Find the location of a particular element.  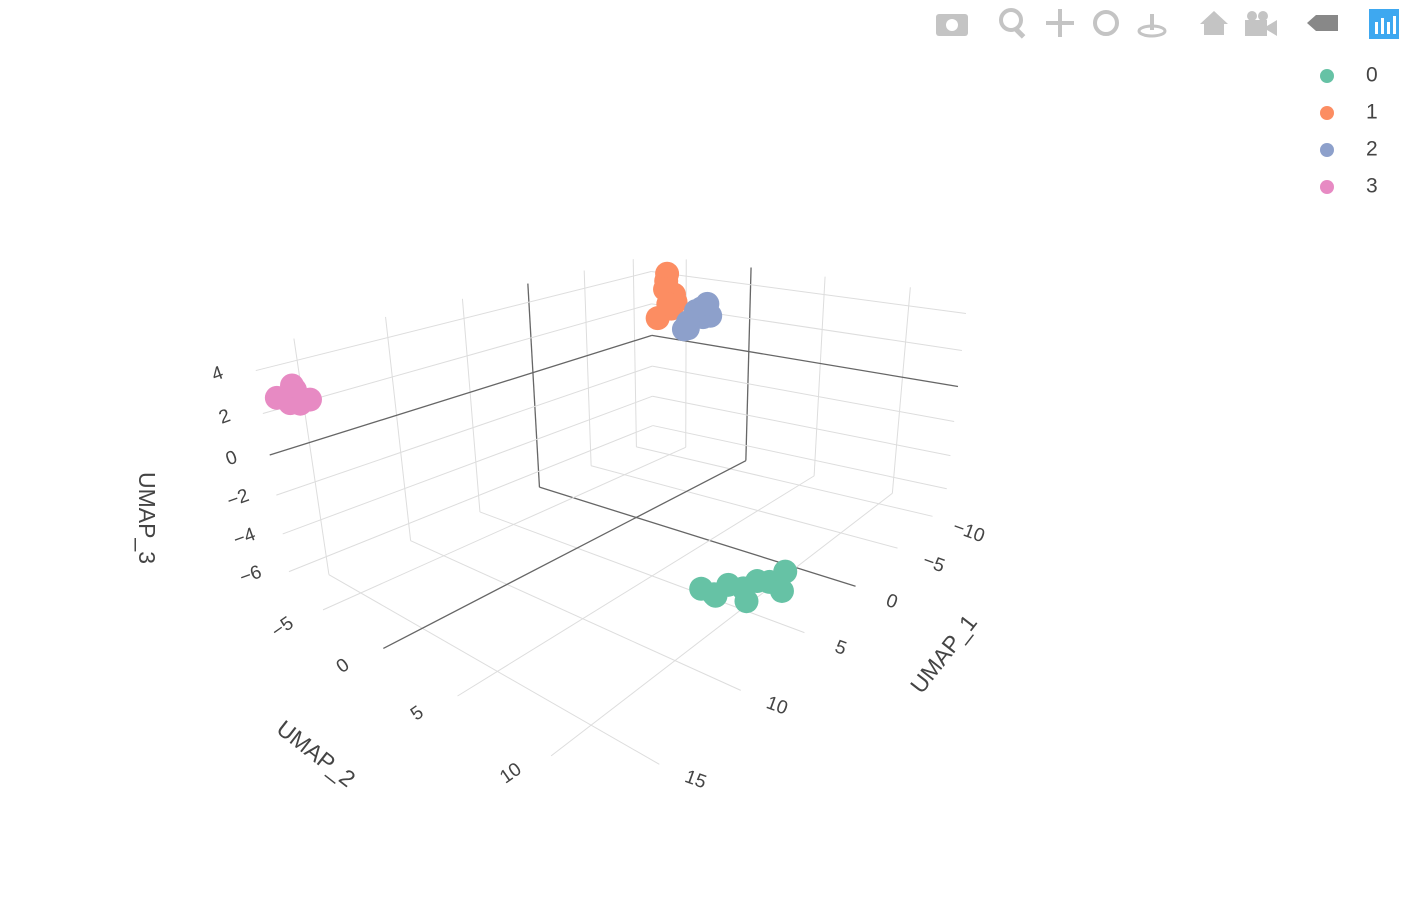

z-tick-label: 0 is located at coordinates (231, 458).